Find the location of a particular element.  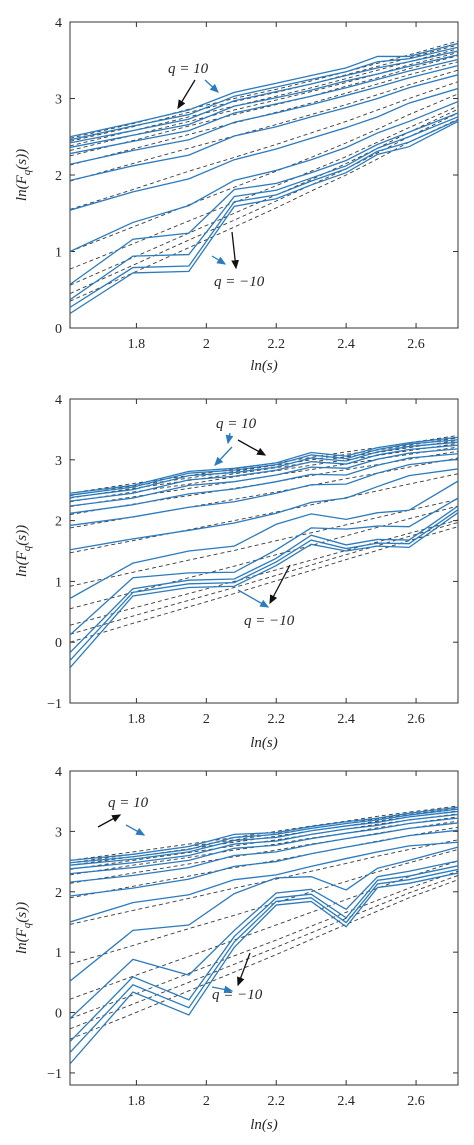

y-axis-label-part: ln(F is located at coordinates (22, 187).